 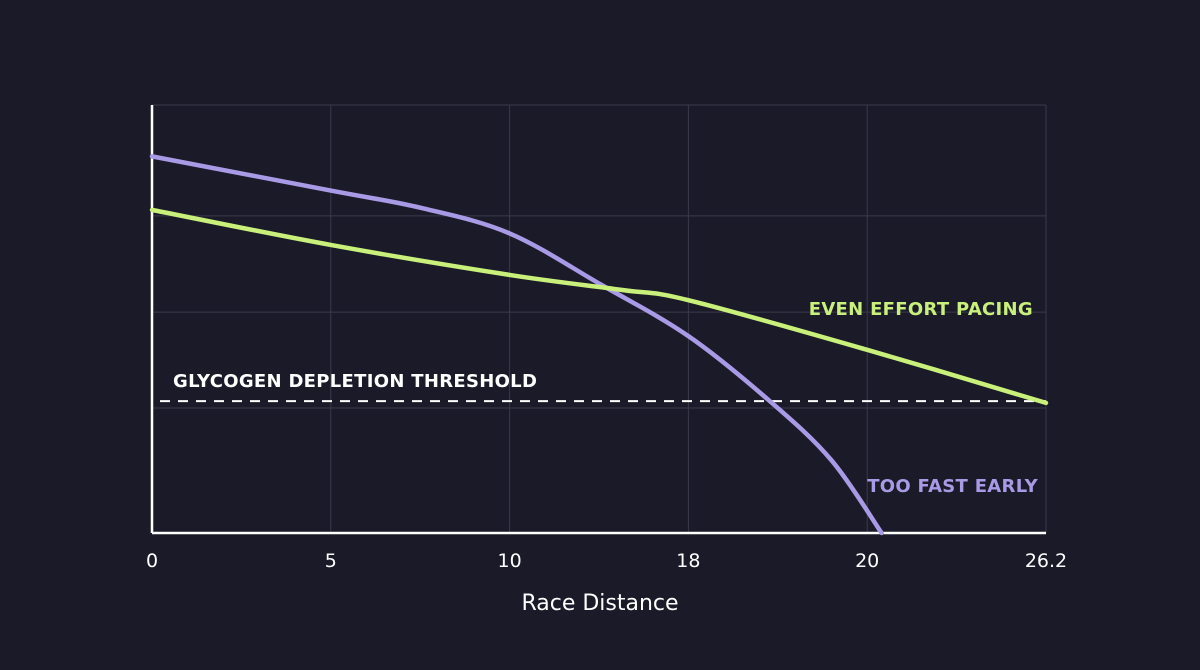 What do you see at coordinates (867, 561) in the screenshot?
I see `x-tick-label: 20` at bounding box center [867, 561].